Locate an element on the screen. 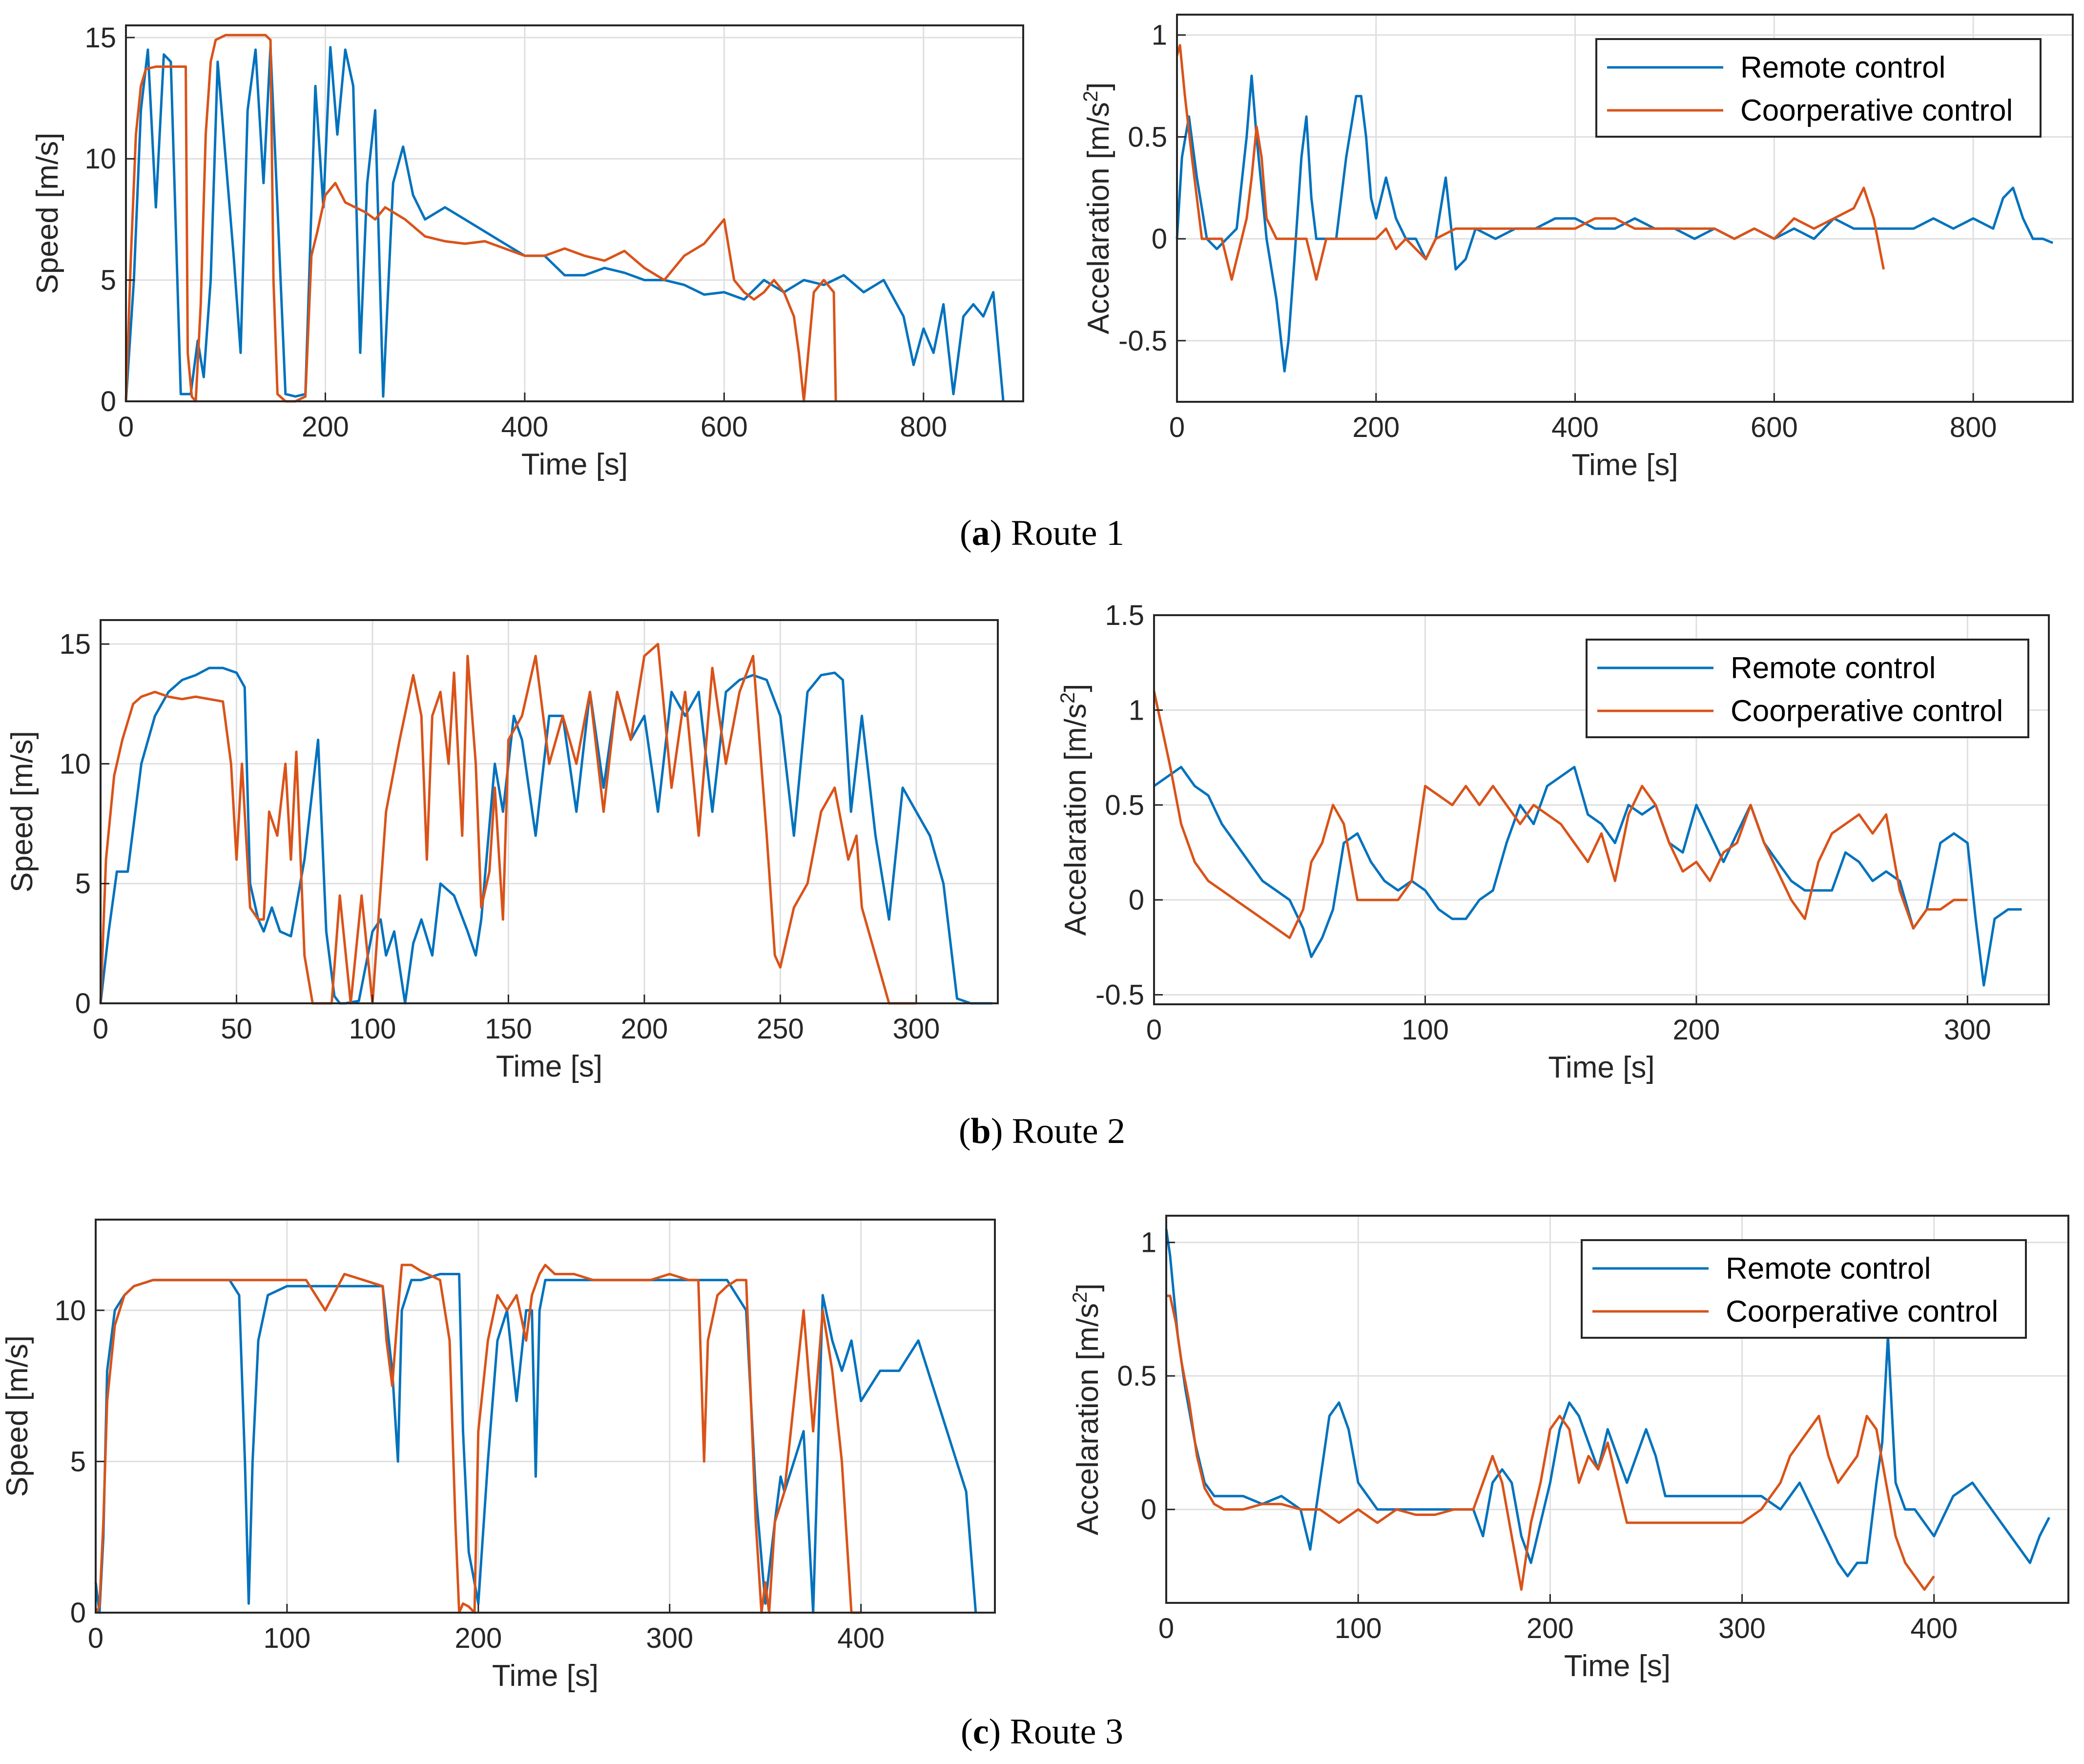 The width and height of the screenshot is (2084, 1764). x-tick-label: 50 is located at coordinates (236, 1029).